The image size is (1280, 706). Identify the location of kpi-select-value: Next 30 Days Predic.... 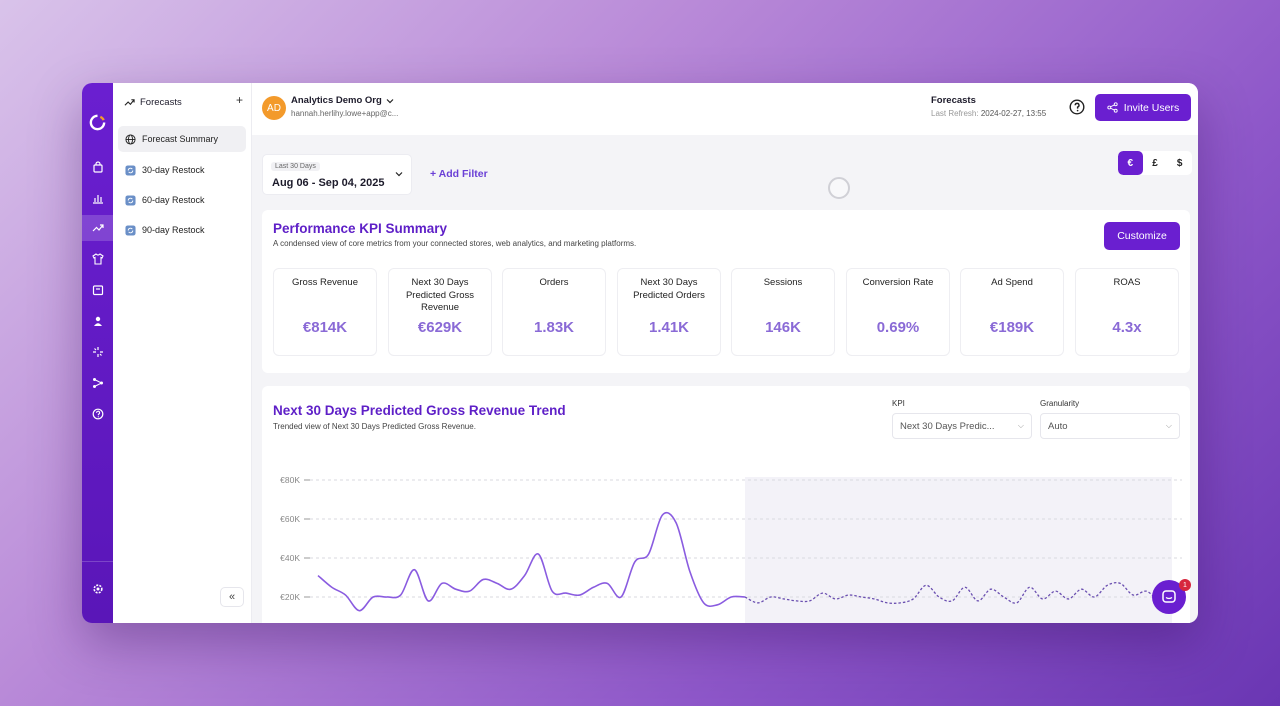
(947, 426).